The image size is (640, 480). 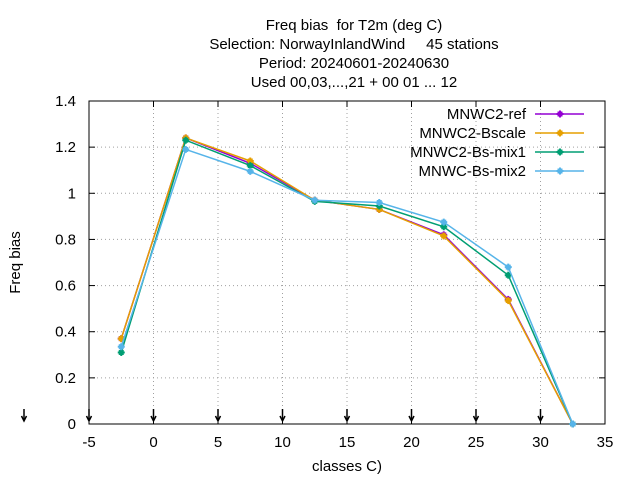 What do you see at coordinates (72, 193) in the screenshot?
I see `y-tick-label: 1` at bounding box center [72, 193].